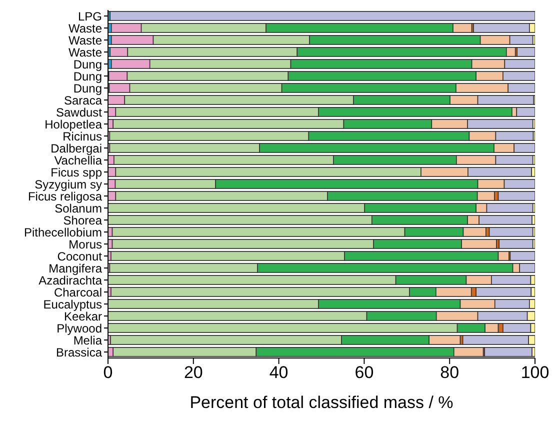 The height and width of the screenshot is (421, 559). What do you see at coordinates (364, 372) in the screenshot?
I see `x-tick-label: 60` at bounding box center [364, 372].